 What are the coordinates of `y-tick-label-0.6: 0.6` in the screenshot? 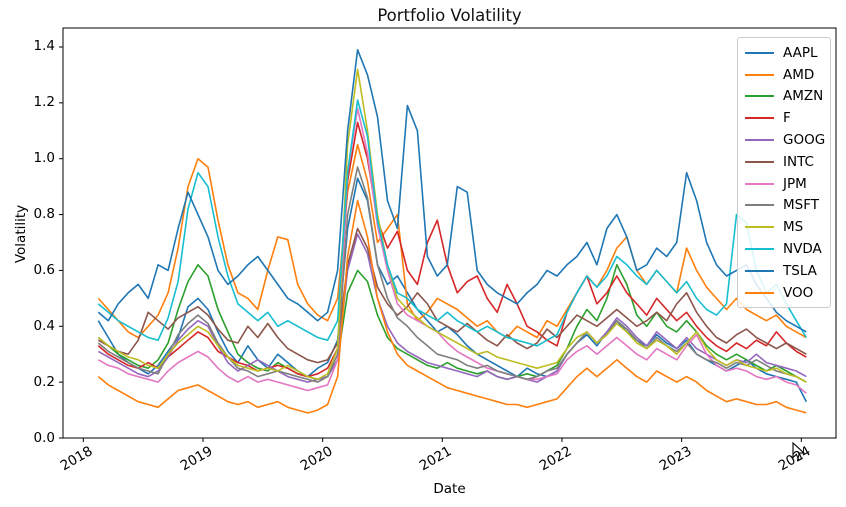 It's located at (44, 269).